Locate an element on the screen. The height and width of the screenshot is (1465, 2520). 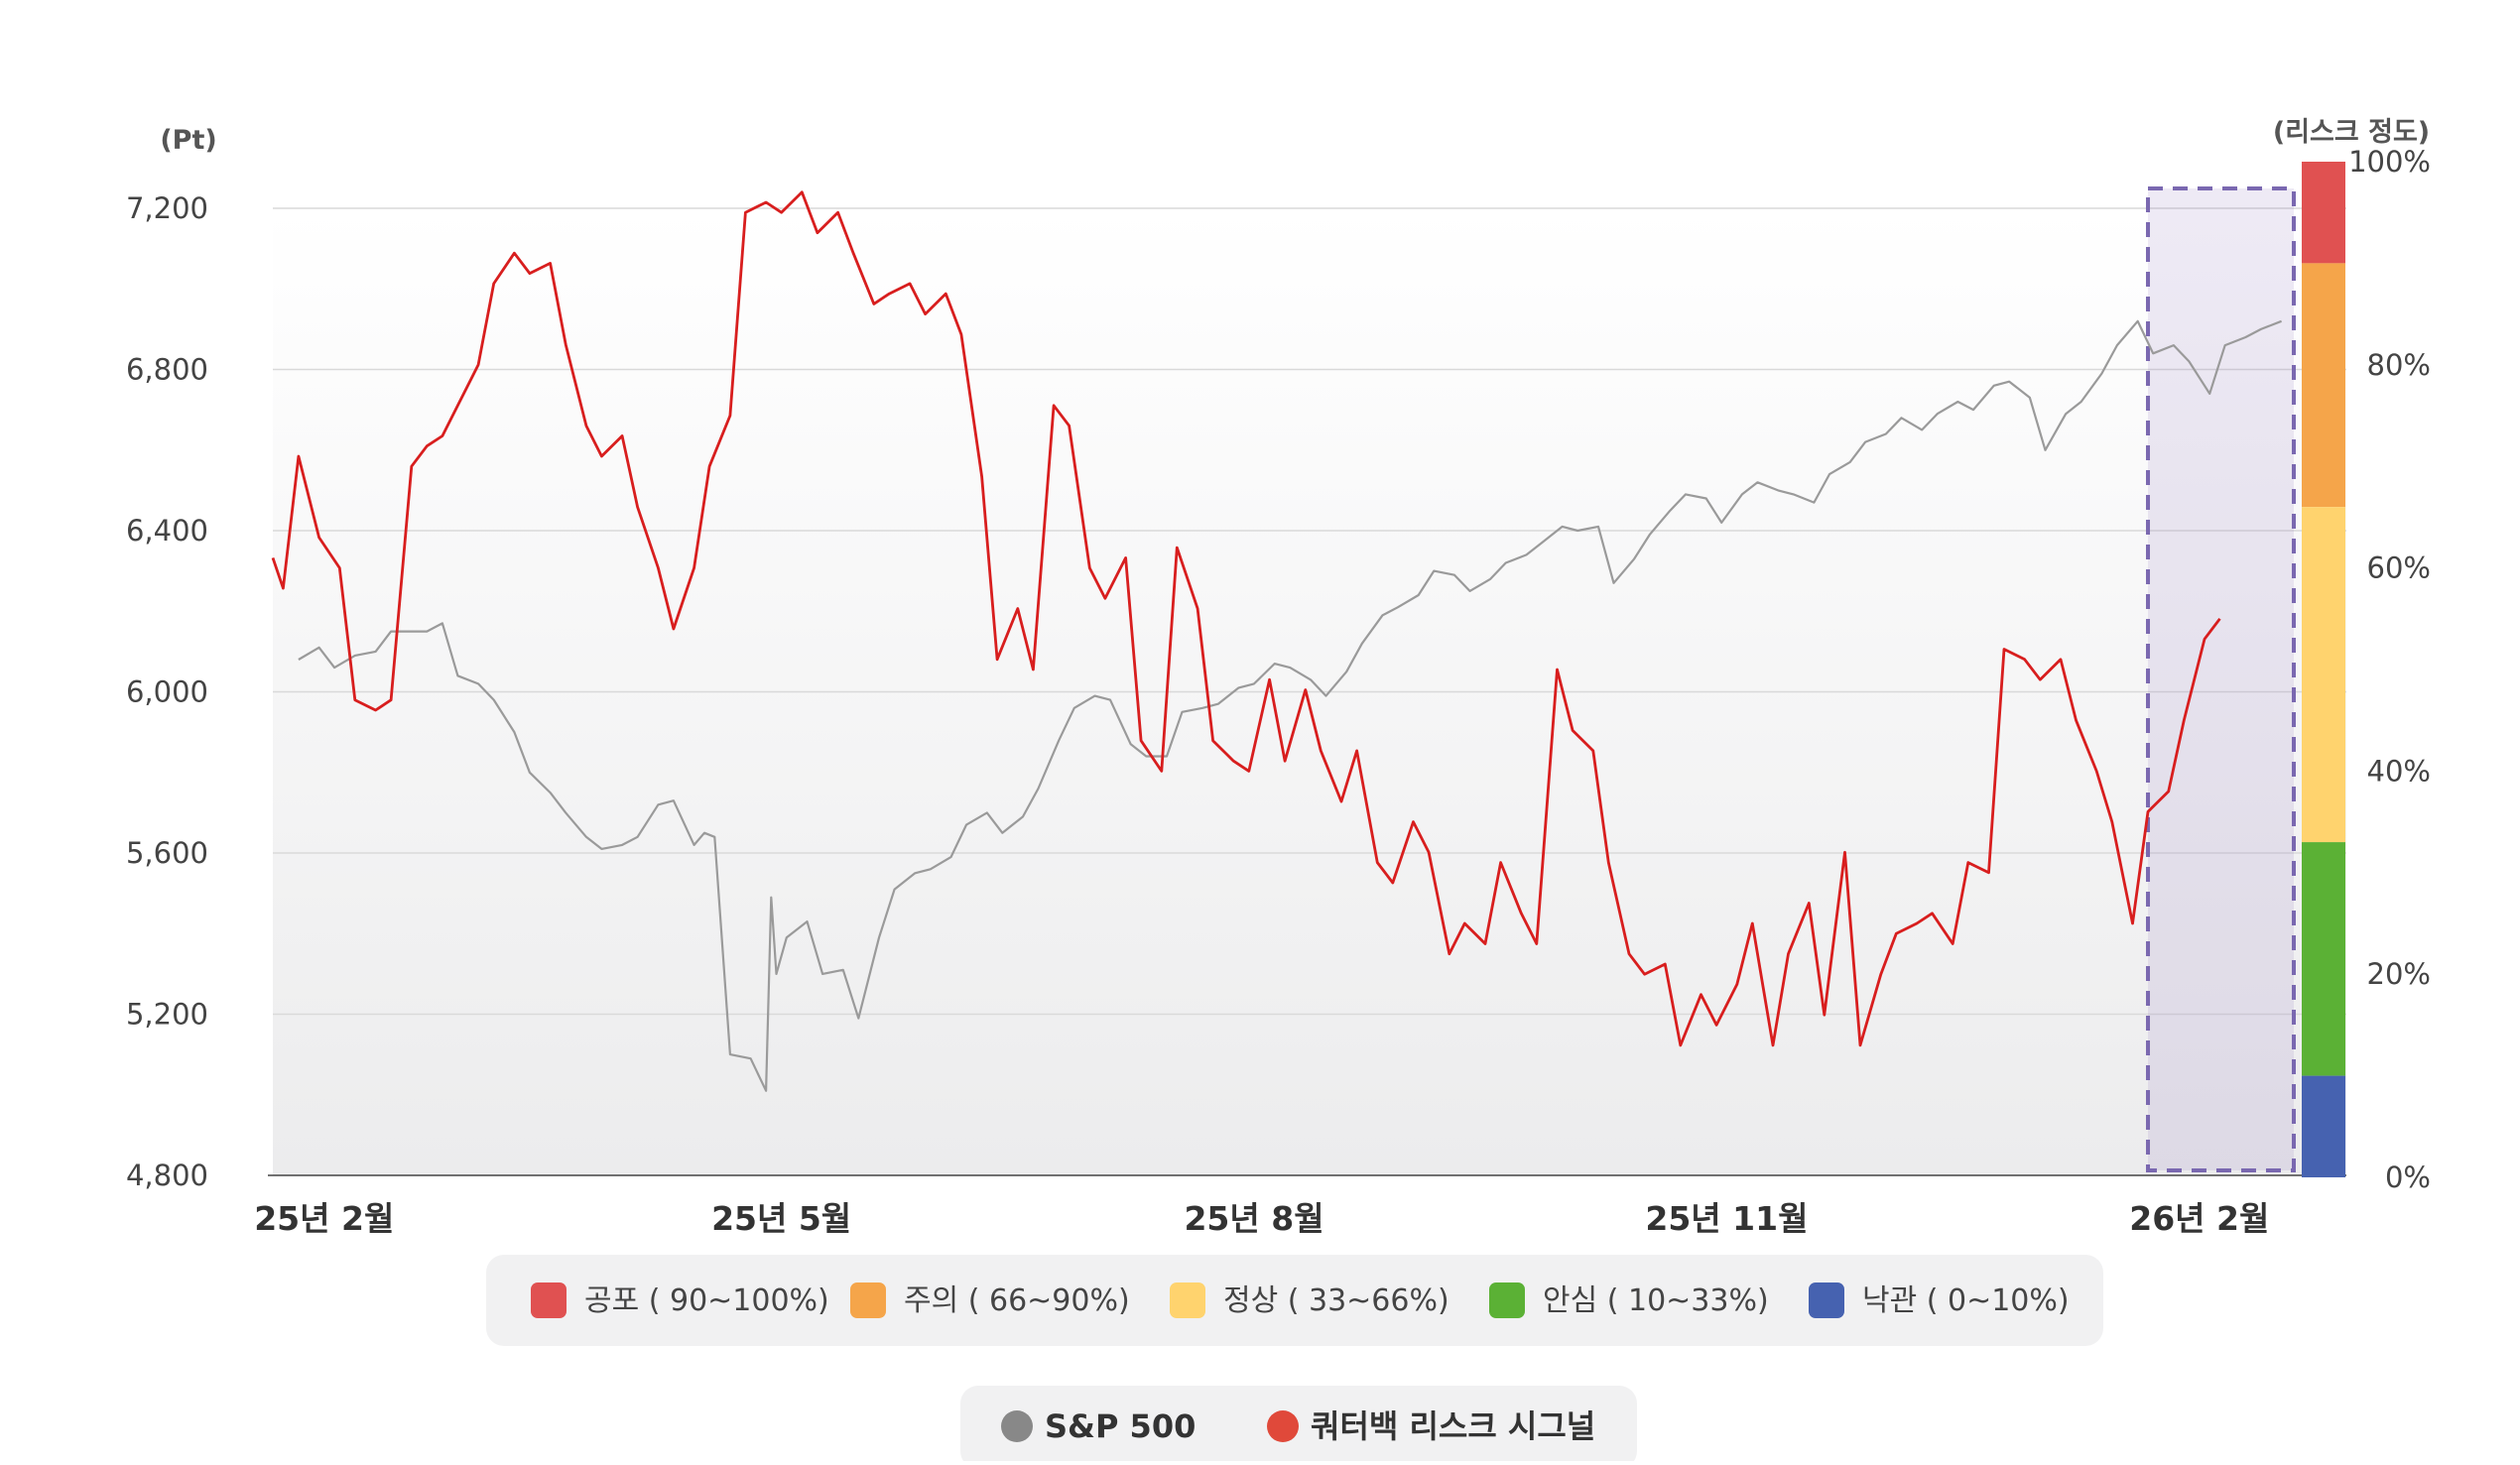
band-legend-label: 정상 ( 33~66%) is located at coordinates (1336, 1300).